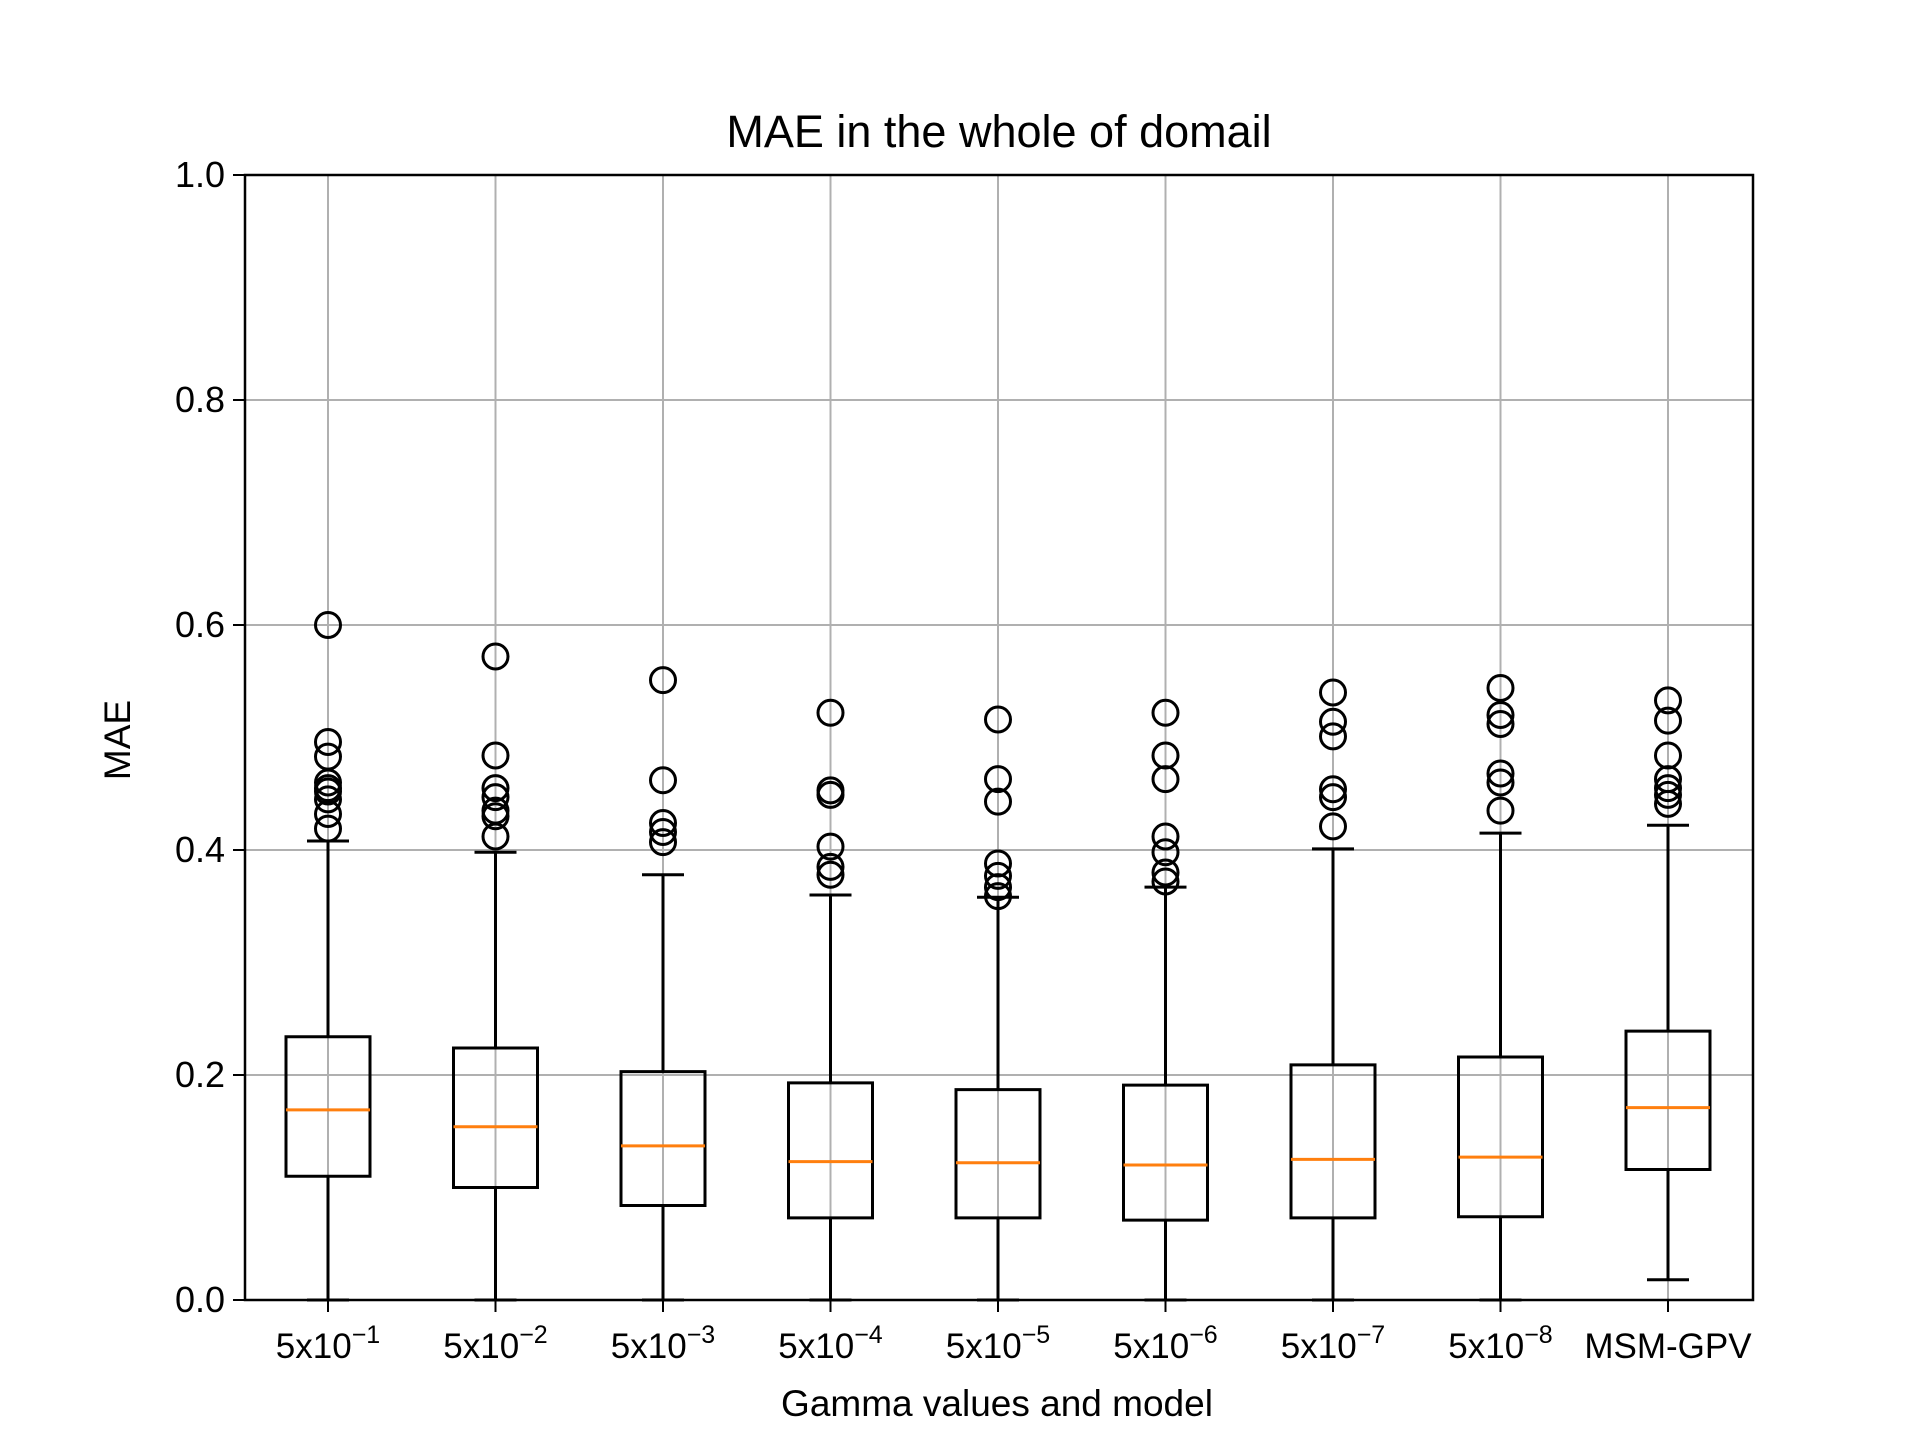 This screenshot has height=1440, width=1920. Describe the element at coordinates (1538, 1335) in the screenshot. I see `x-tick-label-exponent: −8` at that location.